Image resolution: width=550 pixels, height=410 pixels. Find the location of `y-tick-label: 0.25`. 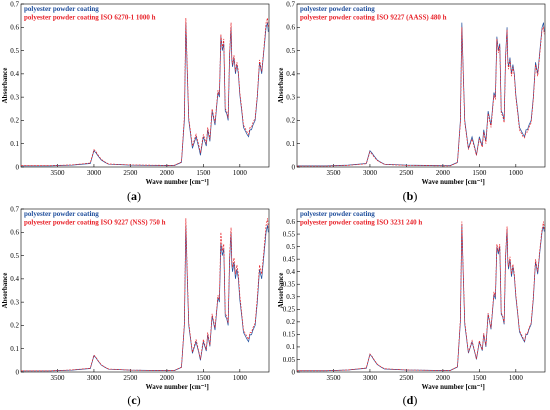

y-tick-label: 0.25 is located at coordinates (289, 310).